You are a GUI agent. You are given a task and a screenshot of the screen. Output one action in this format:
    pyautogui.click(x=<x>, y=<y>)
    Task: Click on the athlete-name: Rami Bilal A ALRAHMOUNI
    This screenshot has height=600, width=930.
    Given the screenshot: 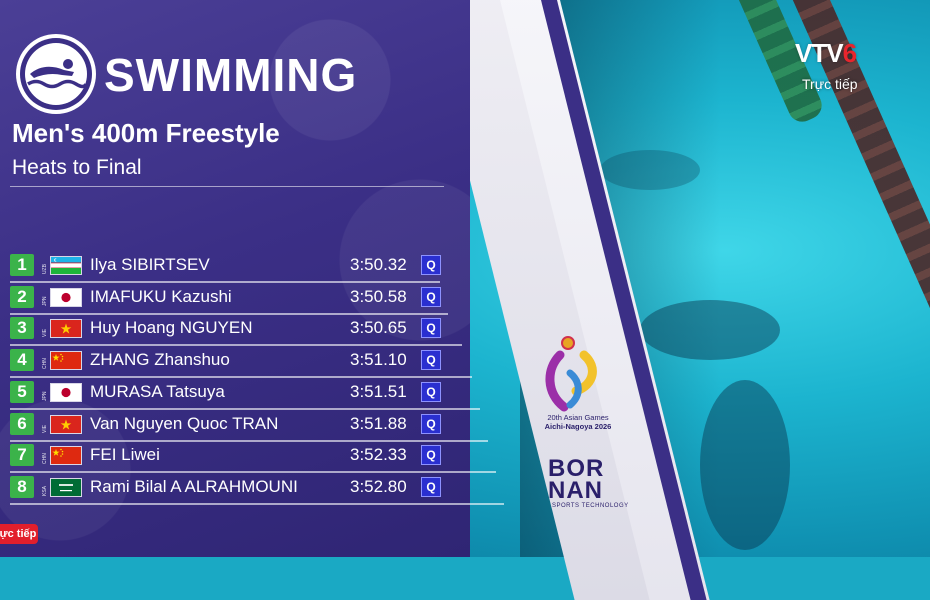 What is the action you would take?
    pyautogui.click(x=194, y=486)
    